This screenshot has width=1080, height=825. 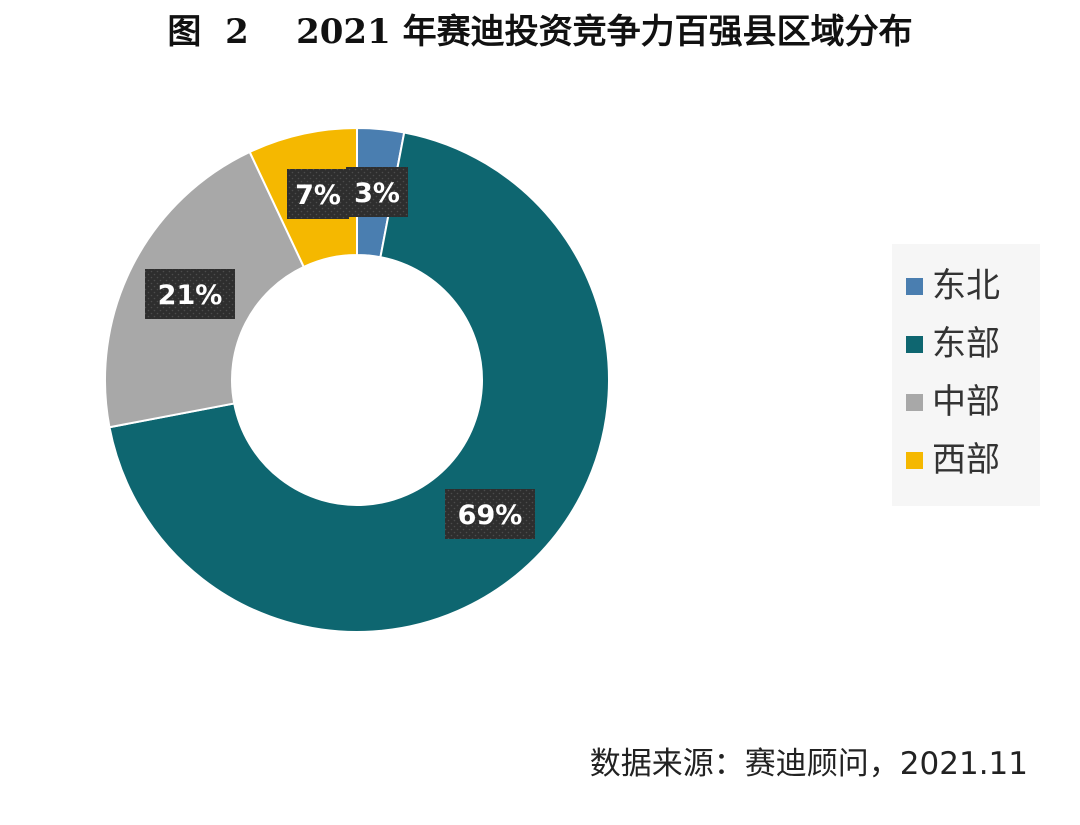 I want to click on data-label-east: 69%, so click(x=490, y=514).